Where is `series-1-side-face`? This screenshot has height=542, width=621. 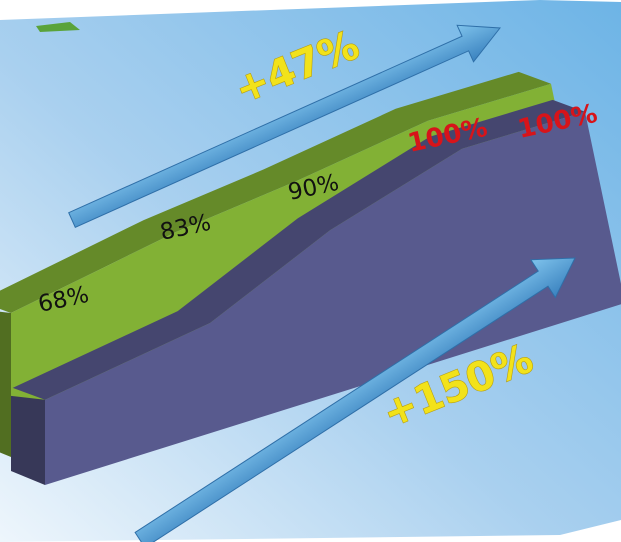 series-1-side-face is located at coordinates (28, 440).